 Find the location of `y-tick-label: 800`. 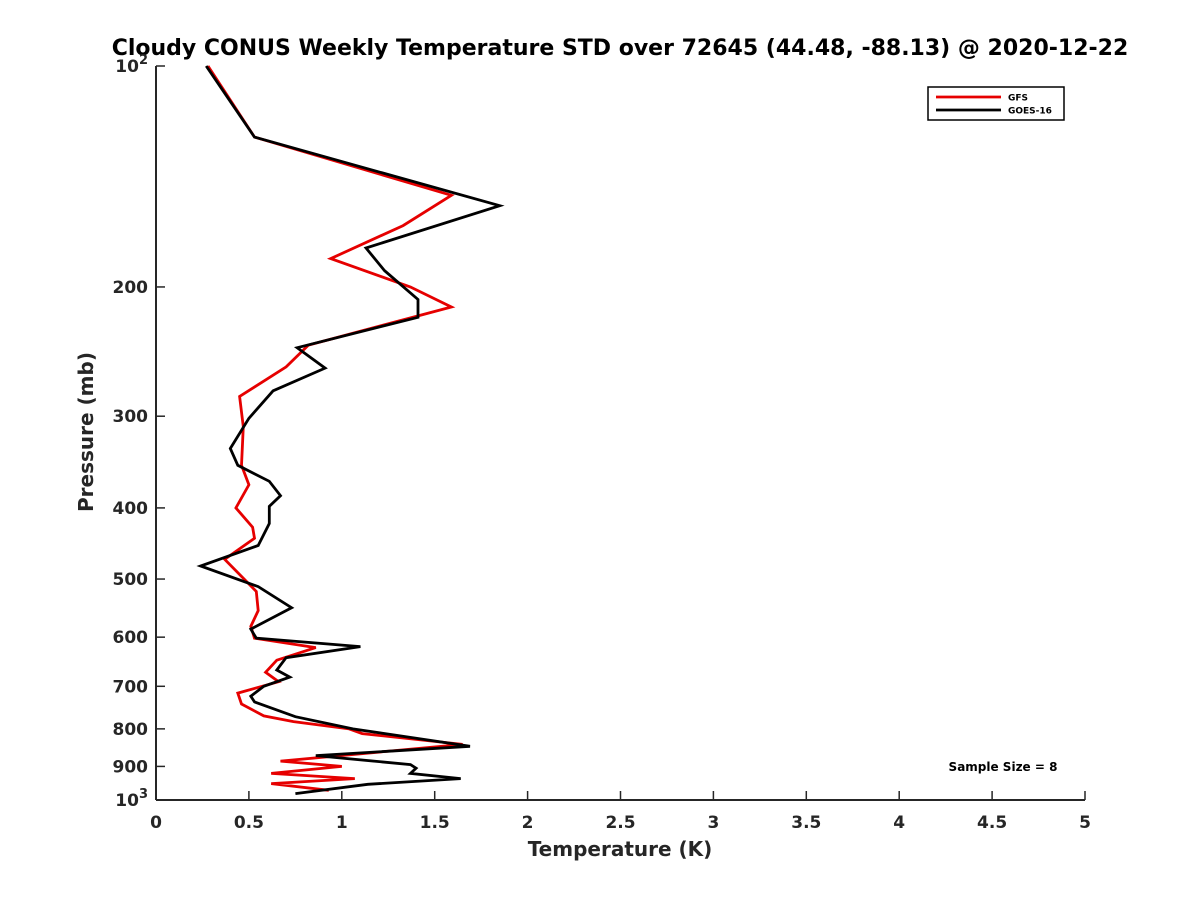

y-tick-label: 800 is located at coordinates (131, 730).